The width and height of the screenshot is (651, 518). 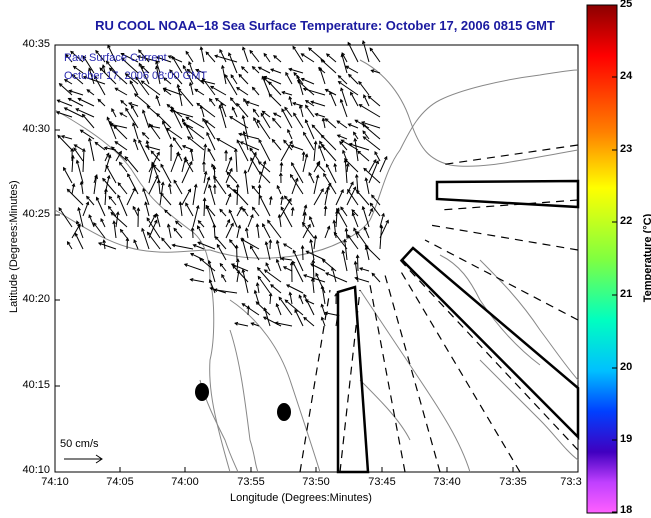 What do you see at coordinates (626, 149) in the screenshot?
I see `colorbar-tick-label: 23` at bounding box center [626, 149].